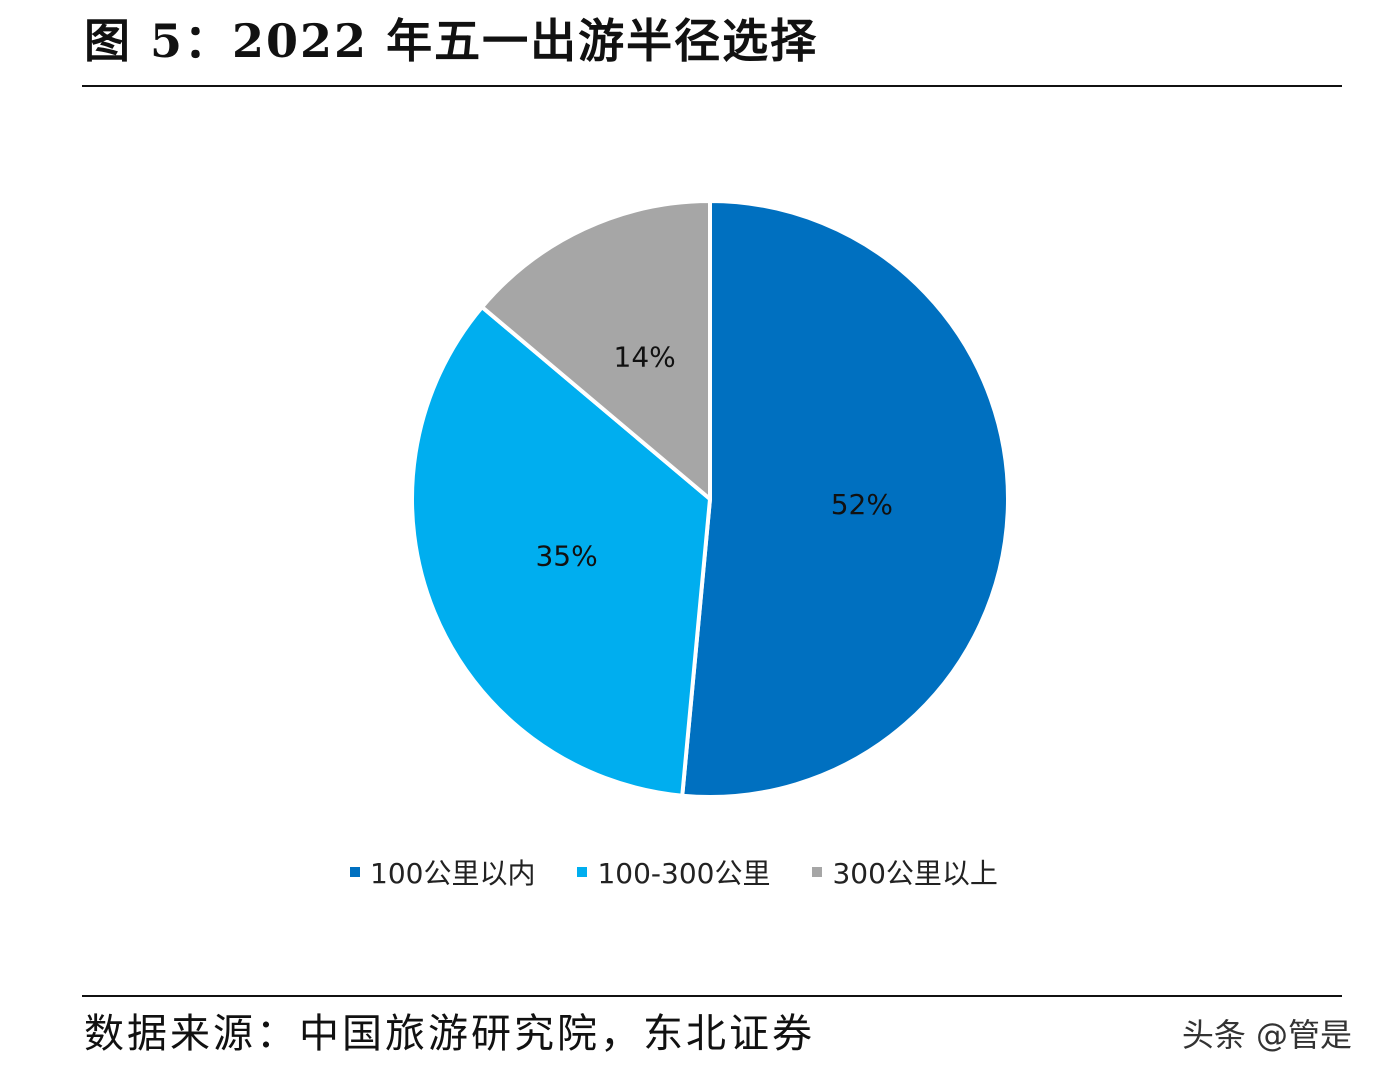 Image resolution: width=1384 pixels, height=1084 pixels. I want to click on figure-title: 图 5：2022 年五一出游半径选择, so click(451, 41).